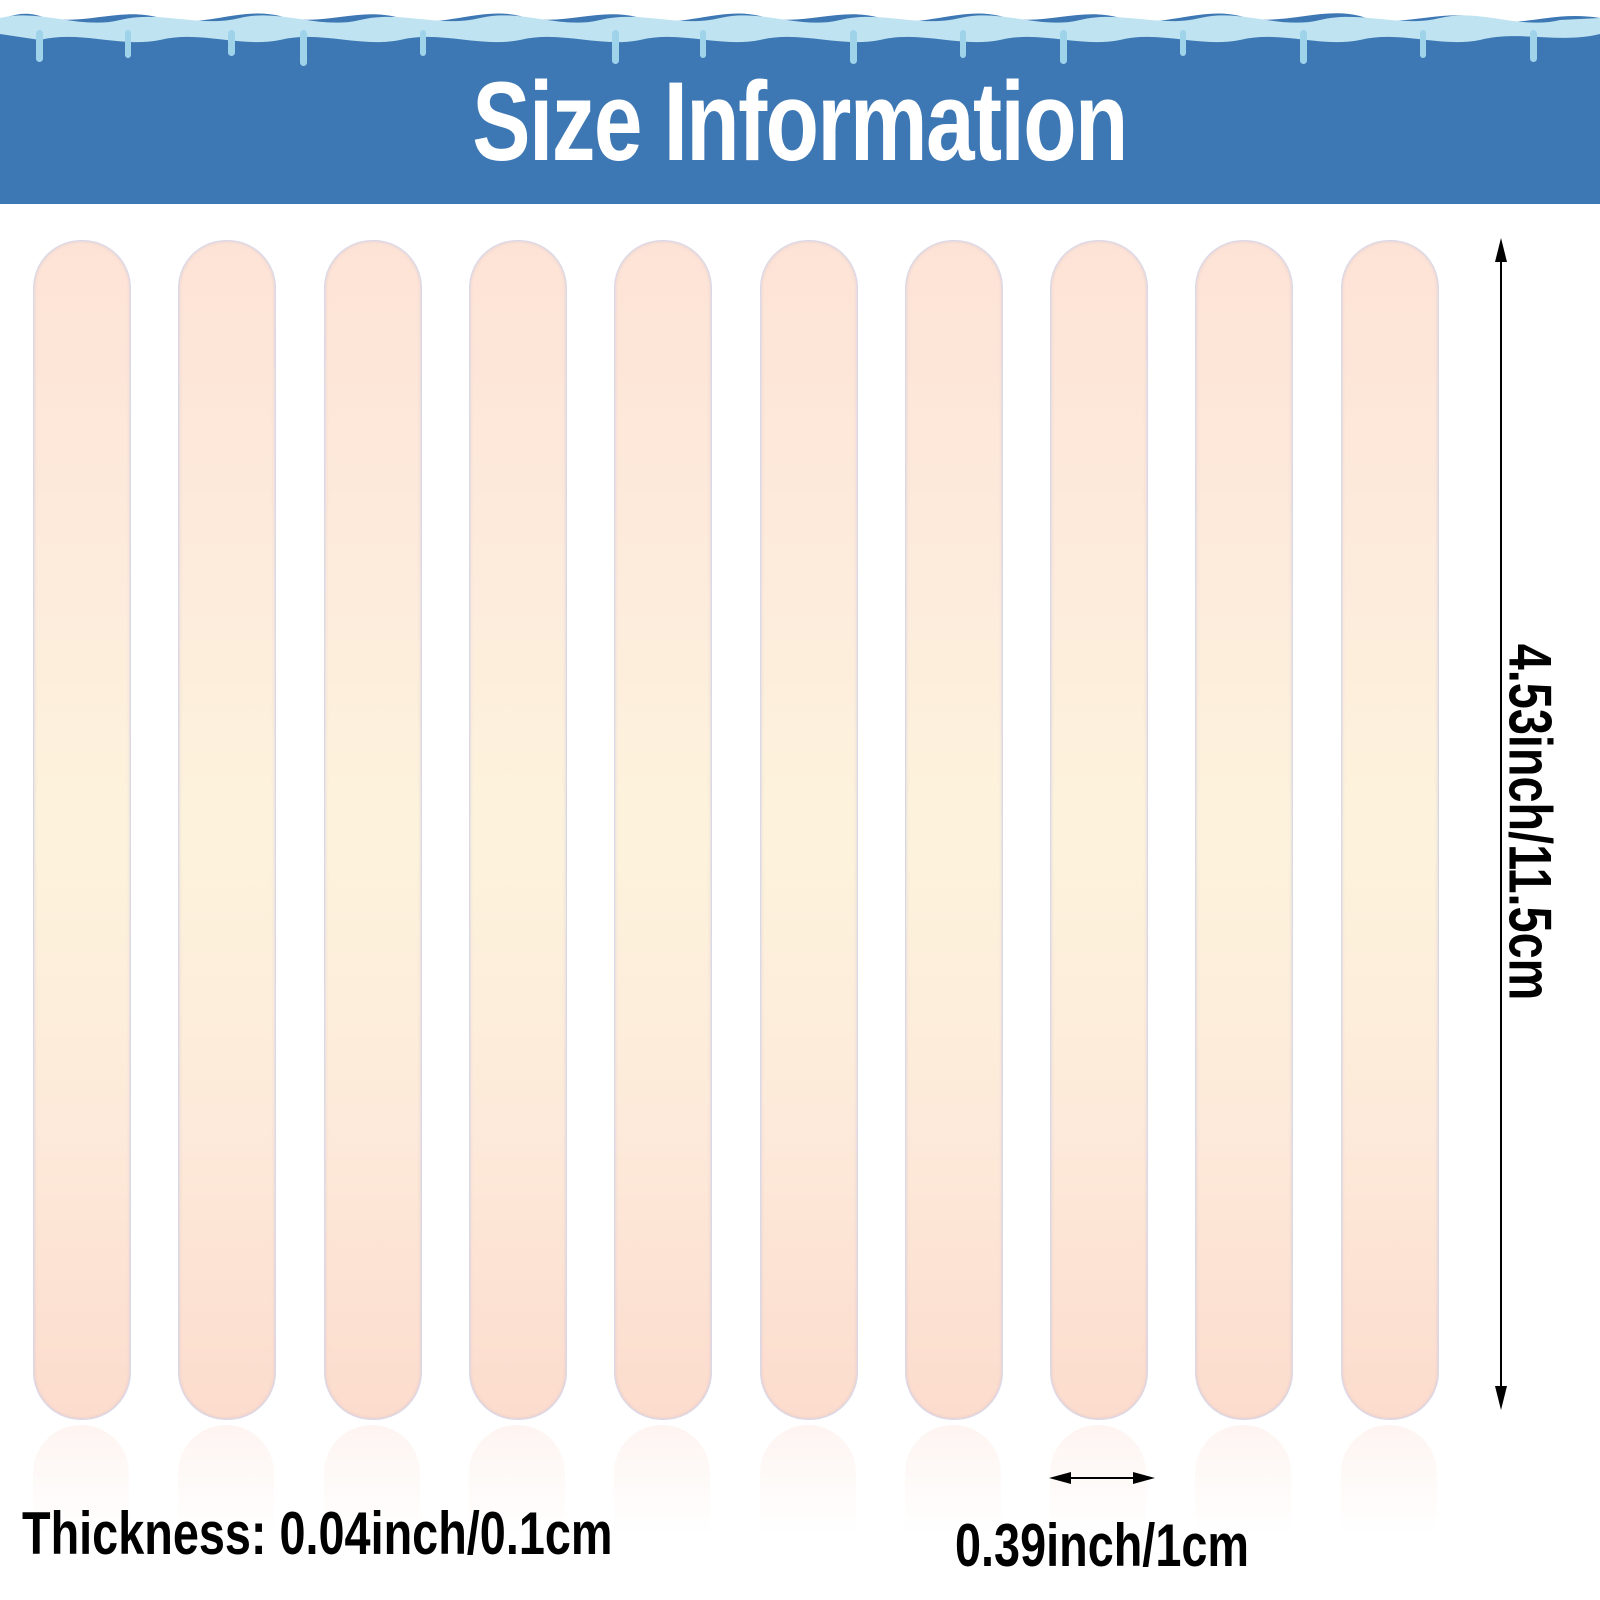 This screenshot has height=1600, width=1600. Describe the element at coordinates (1102, 1545) in the screenshot. I see `width-label: 0.39inch/1cm` at that location.